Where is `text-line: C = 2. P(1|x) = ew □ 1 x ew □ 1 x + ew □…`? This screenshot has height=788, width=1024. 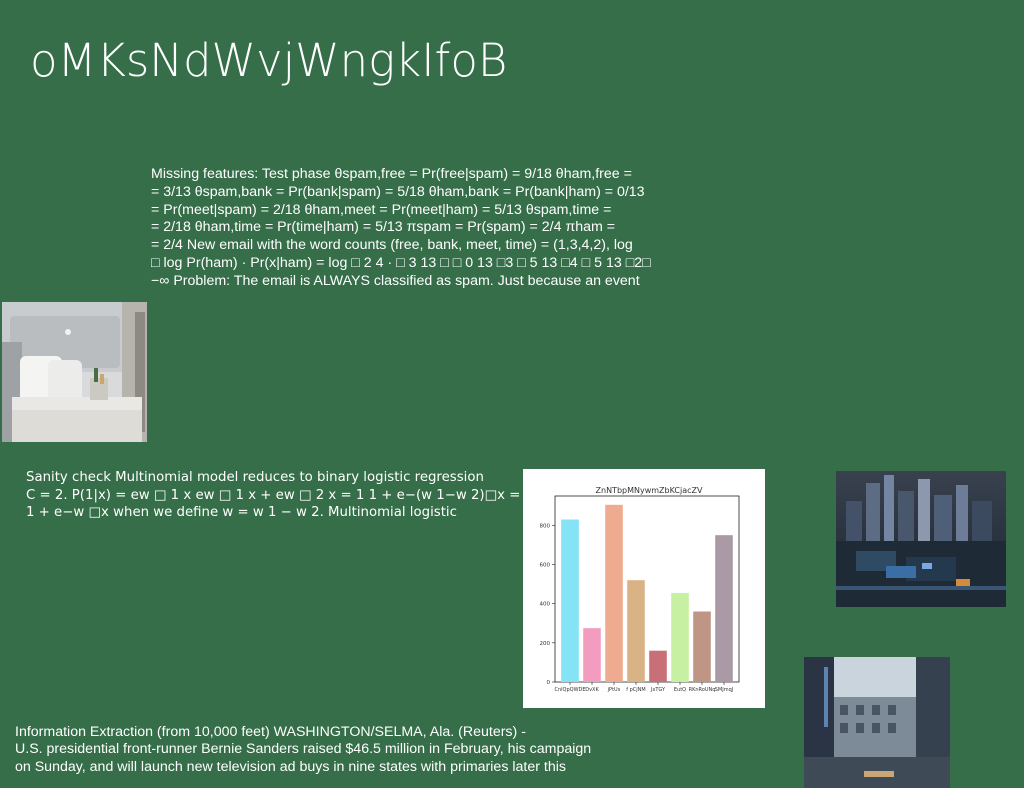 text-line: C = 2. P(1|x) = ew □ 1 x ew □ 1 x + ew □… is located at coordinates (273, 495).